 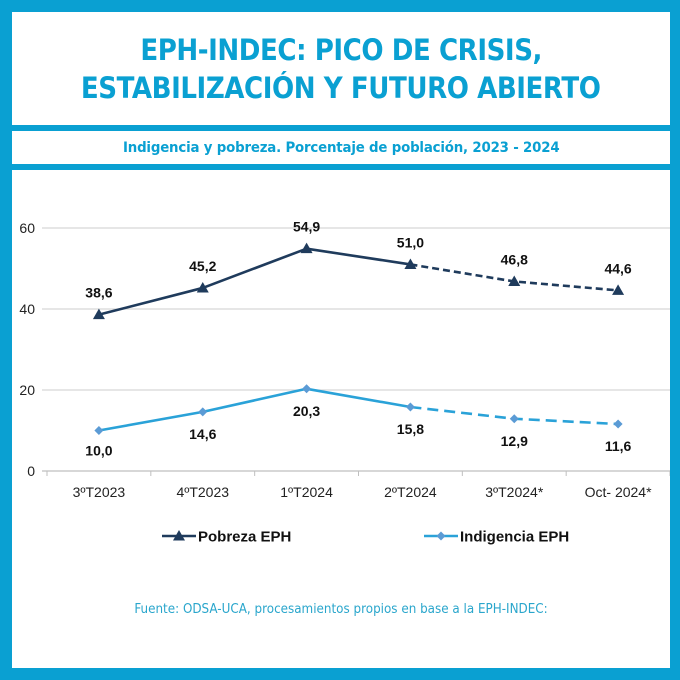 I want to click on data-label: 15,8, so click(x=410, y=429).